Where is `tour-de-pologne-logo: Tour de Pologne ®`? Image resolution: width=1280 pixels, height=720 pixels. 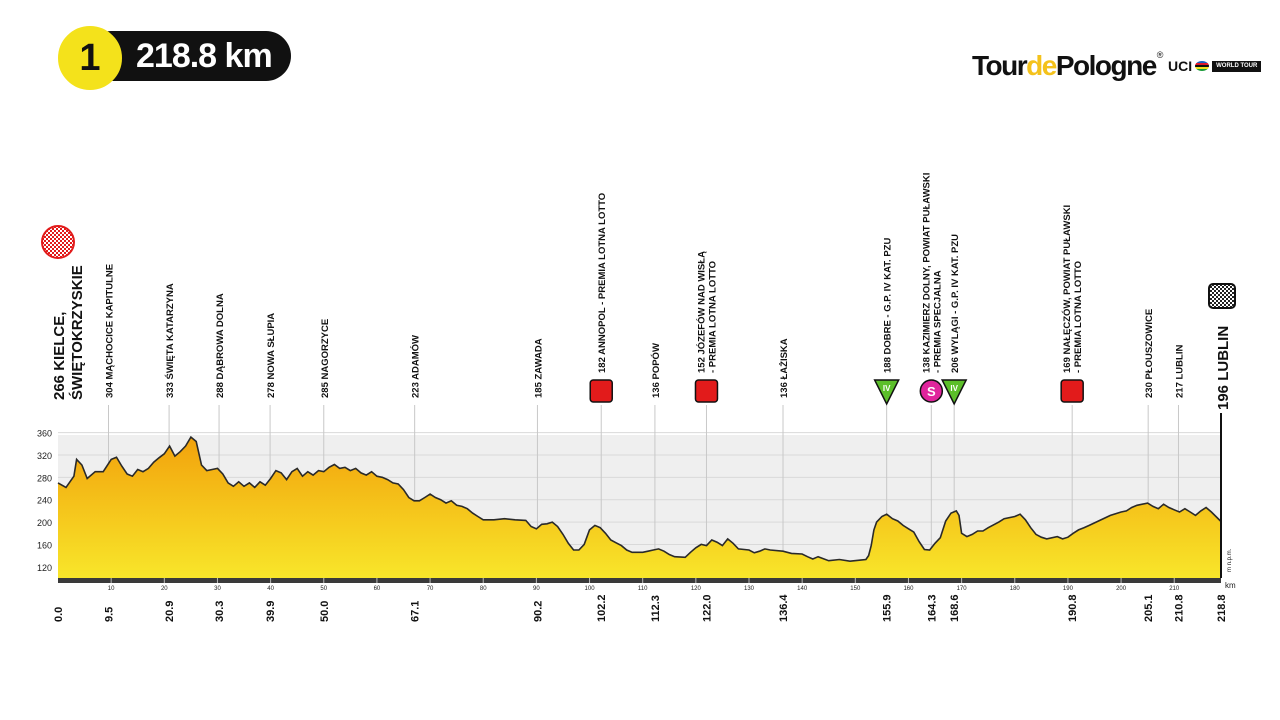 tour-de-pologne-logo: Tour de Pologne ® is located at coordinates (1067, 66).